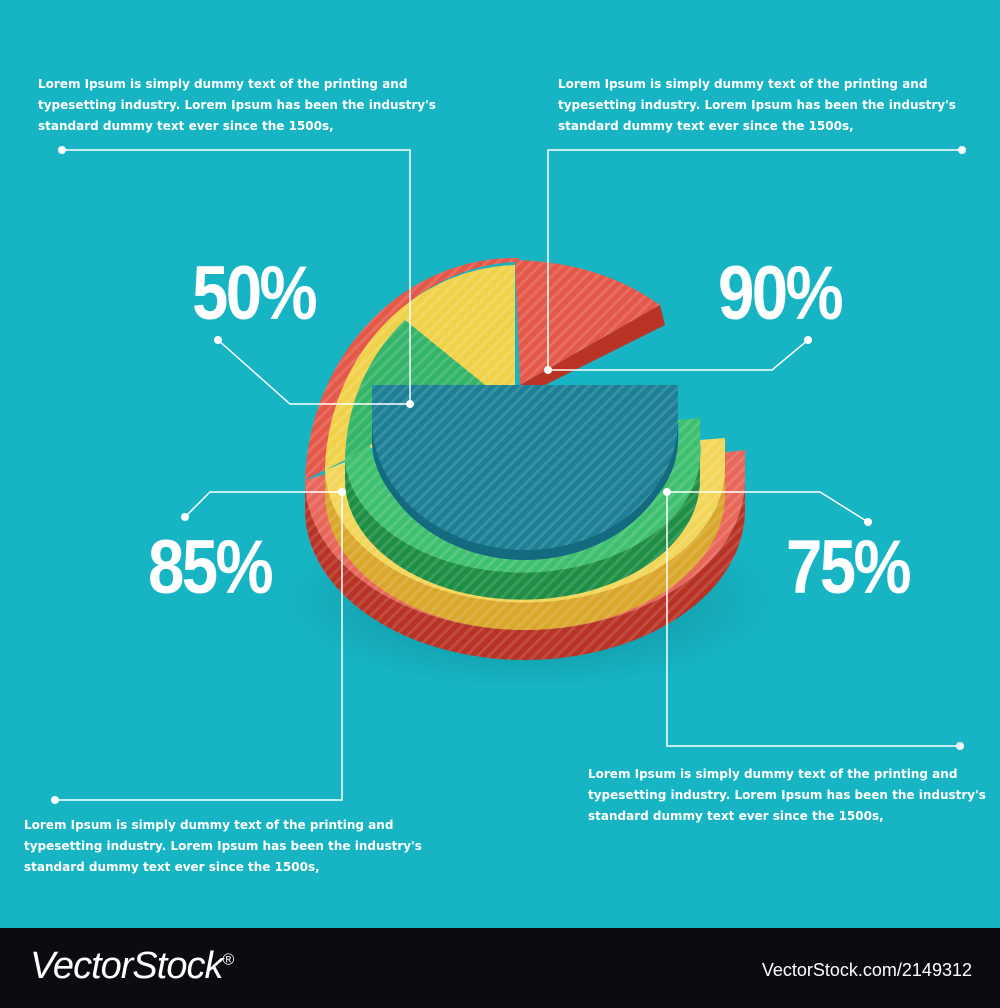 Image resolution: width=1000 pixels, height=1008 pixels. Describe the element at coordinates (849, 567) in the screenshot. I see `label-75-percent: 75%` at that location.